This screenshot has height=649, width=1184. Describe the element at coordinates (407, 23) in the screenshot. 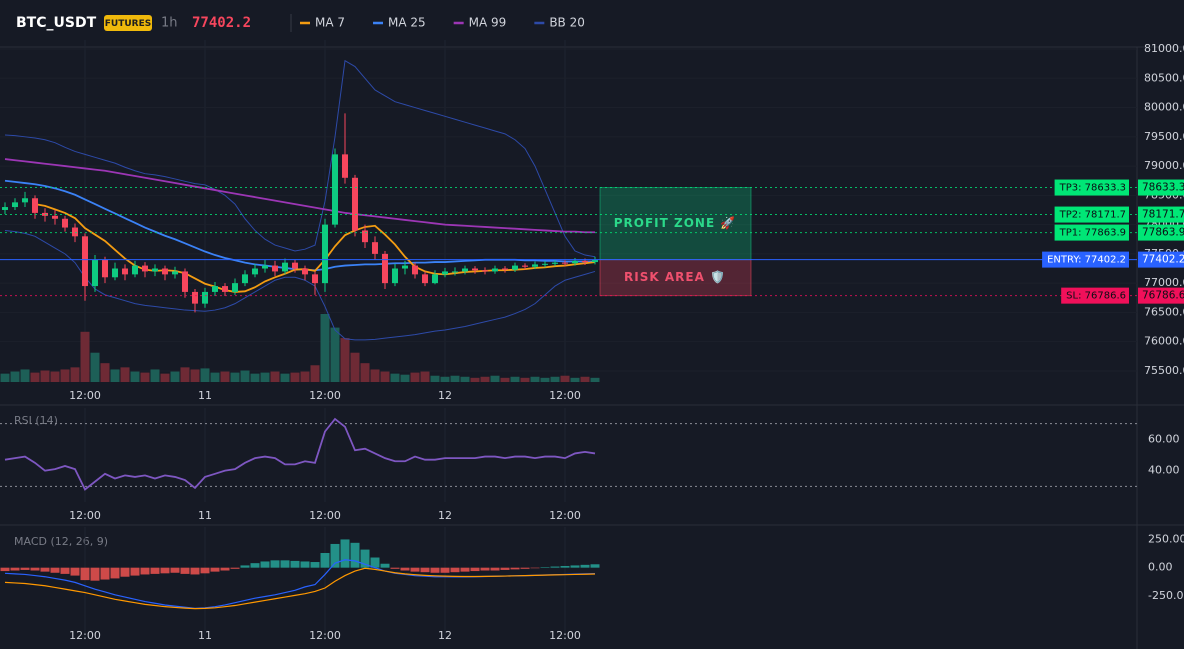

I see `legend-label: MA 25` at that location.